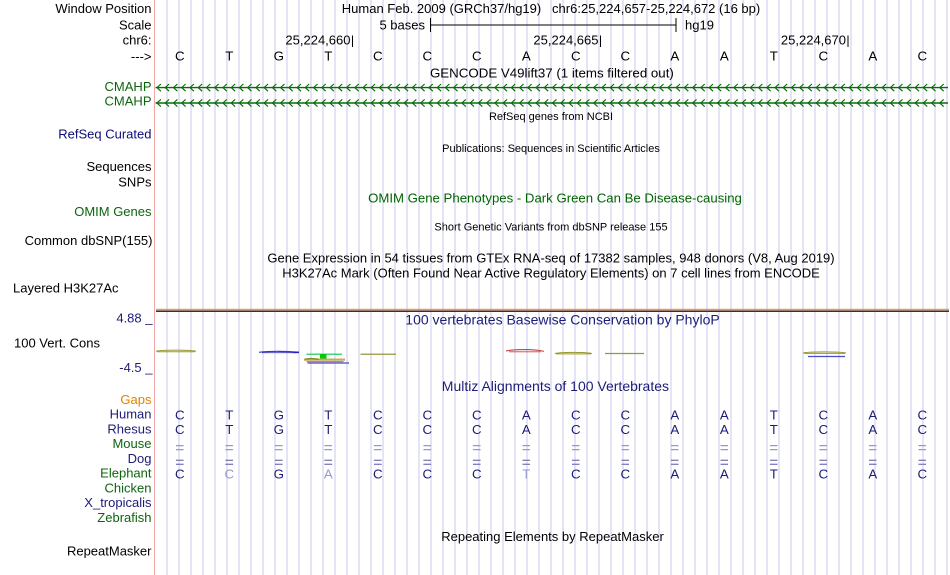 This screenshot has width=950, height=575. I want to click on svg-text: 4.88 _, so click(134, 318).